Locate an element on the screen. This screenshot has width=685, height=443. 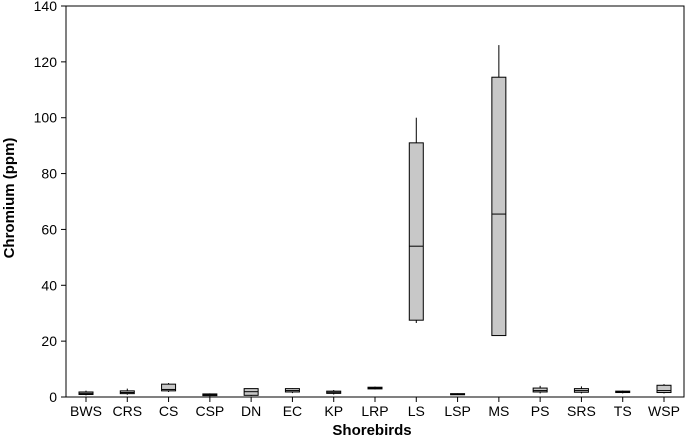
x-tick-label: CS is located at coordinates (168, 411).